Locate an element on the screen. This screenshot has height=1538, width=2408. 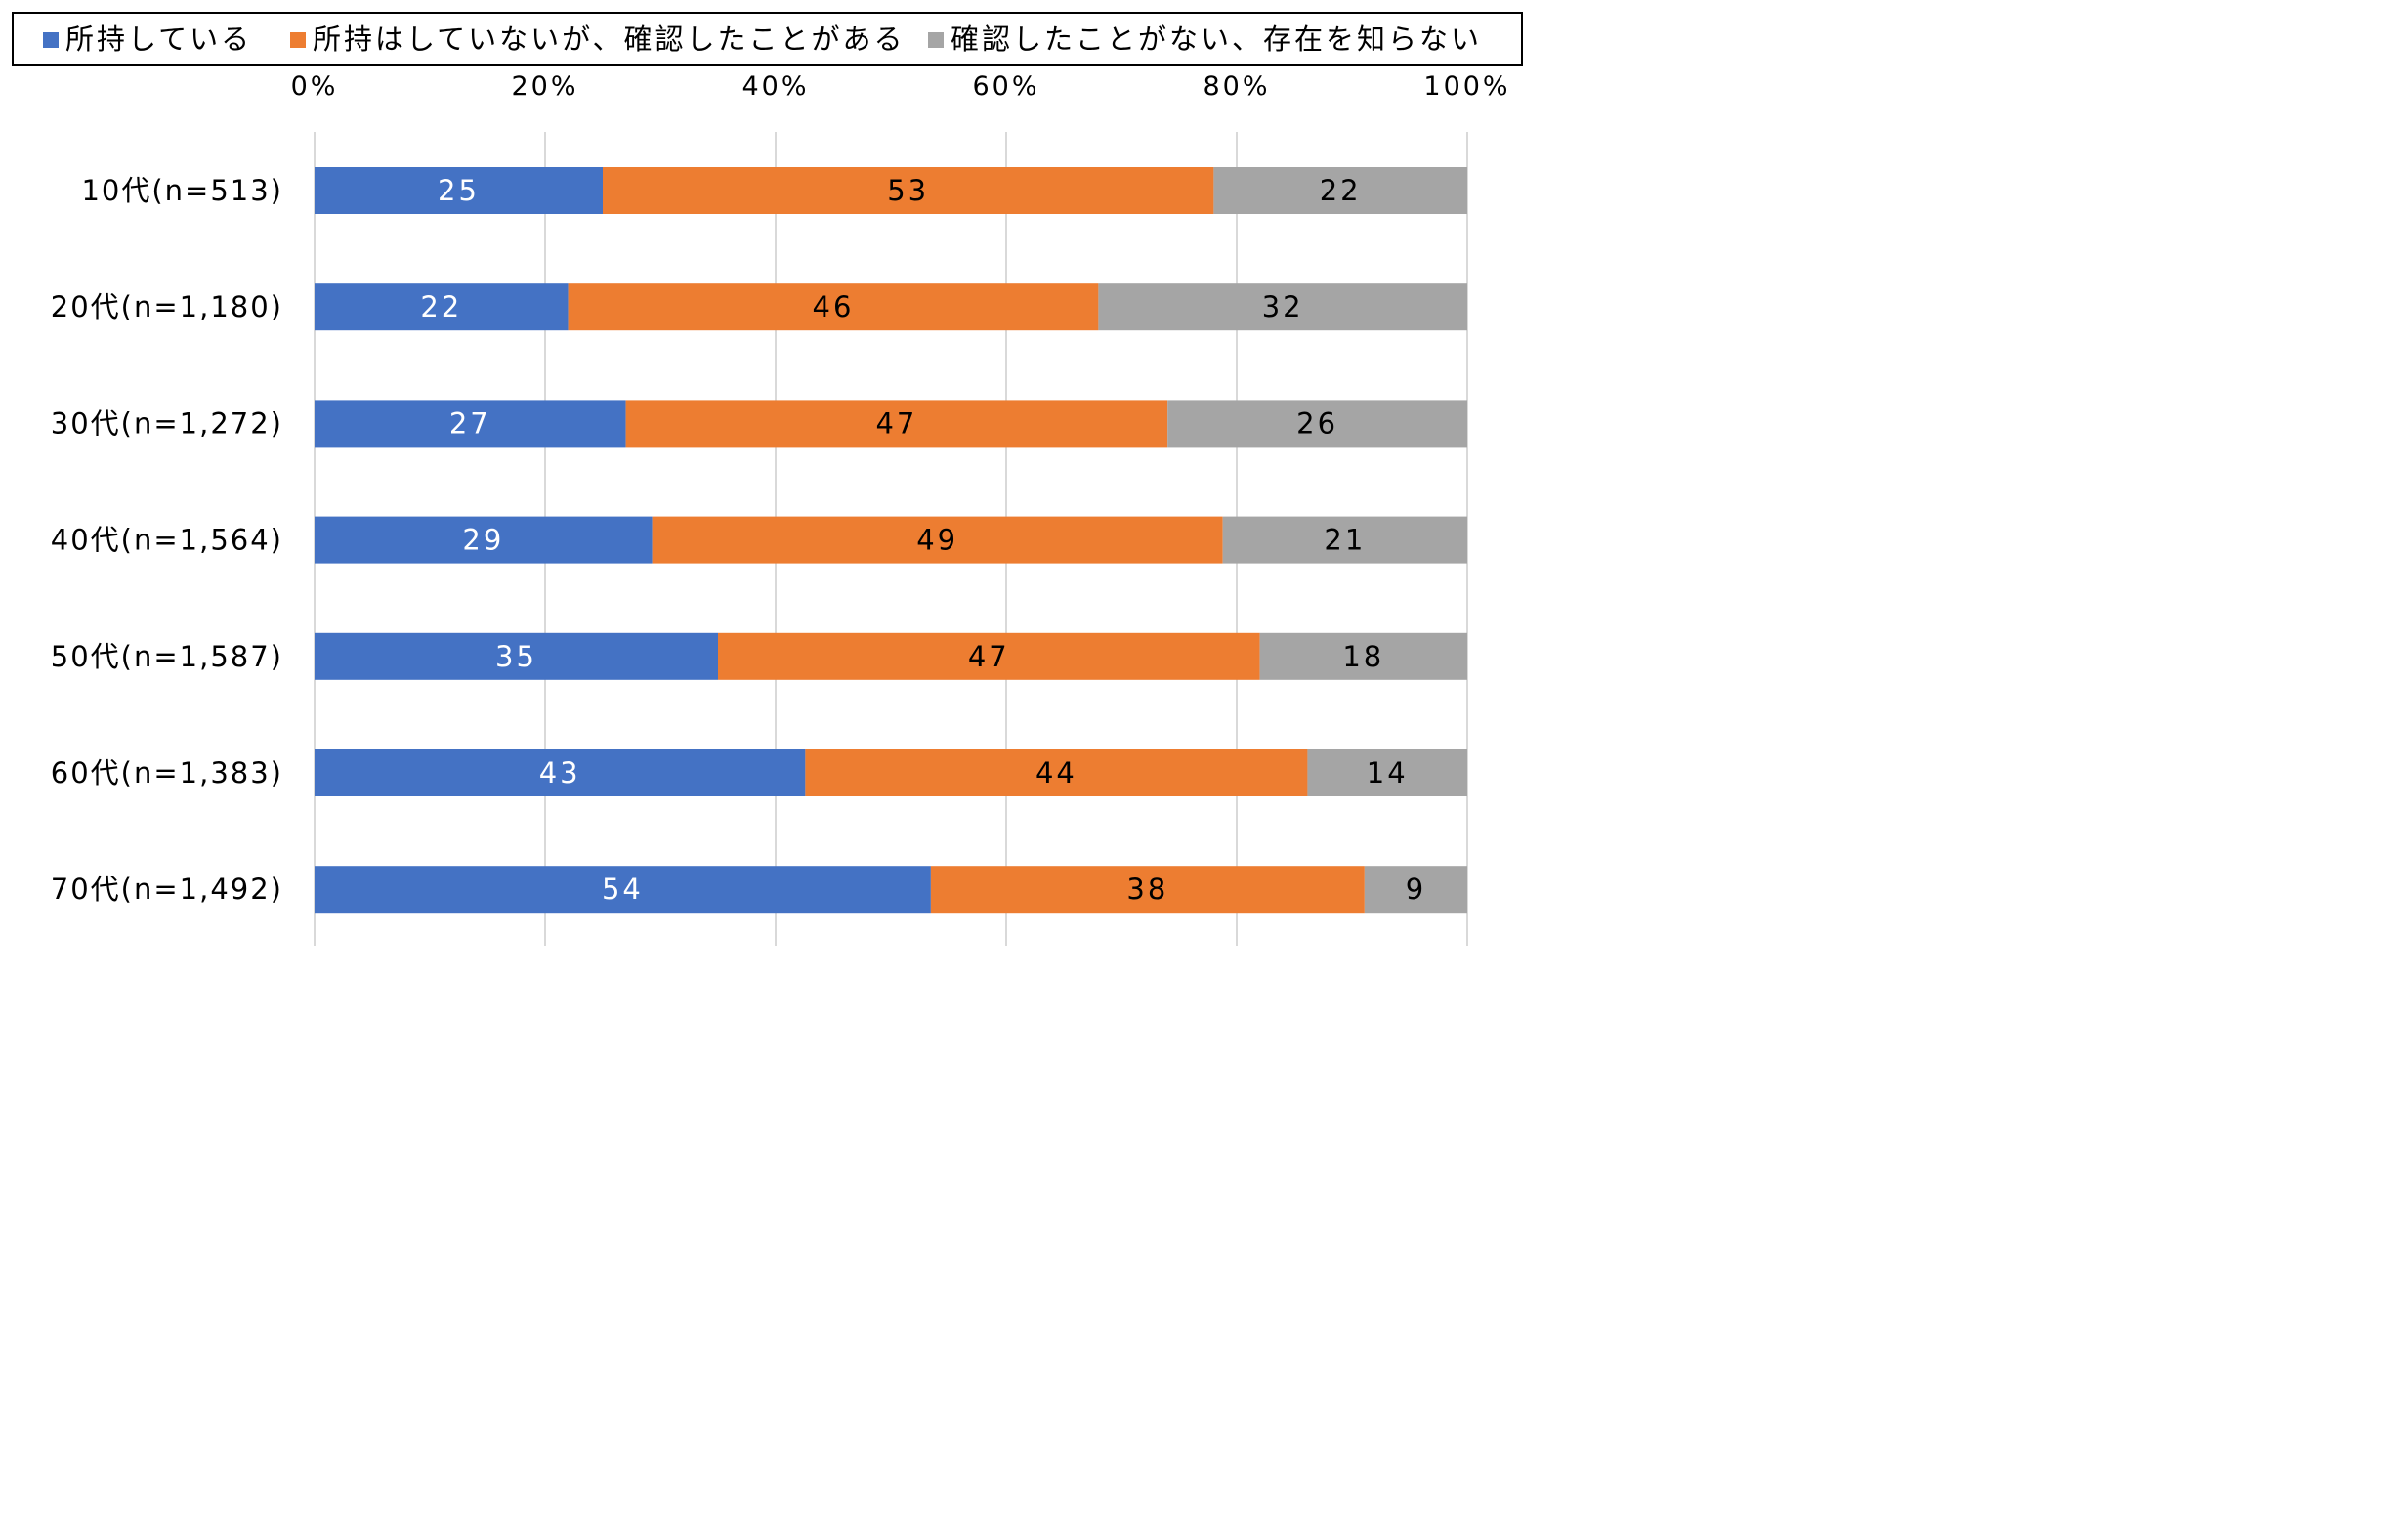
data-label: 54 is located at coordinates (623, 889).